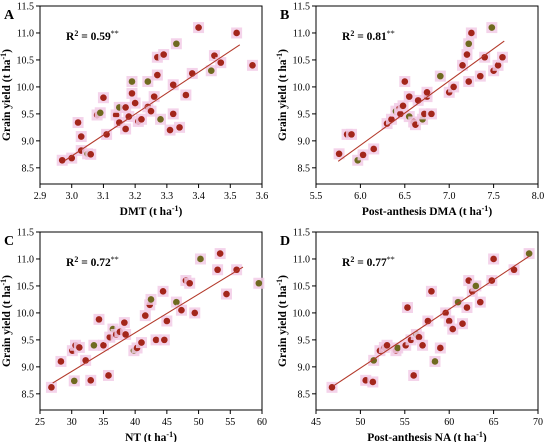 The width and height of the screenshot is (550, 442). What do you see at coordinates (151, 211) in the screenshot?
I see `x-axis-label: DMT (t ha-1)` at bounding box center [151, 211].